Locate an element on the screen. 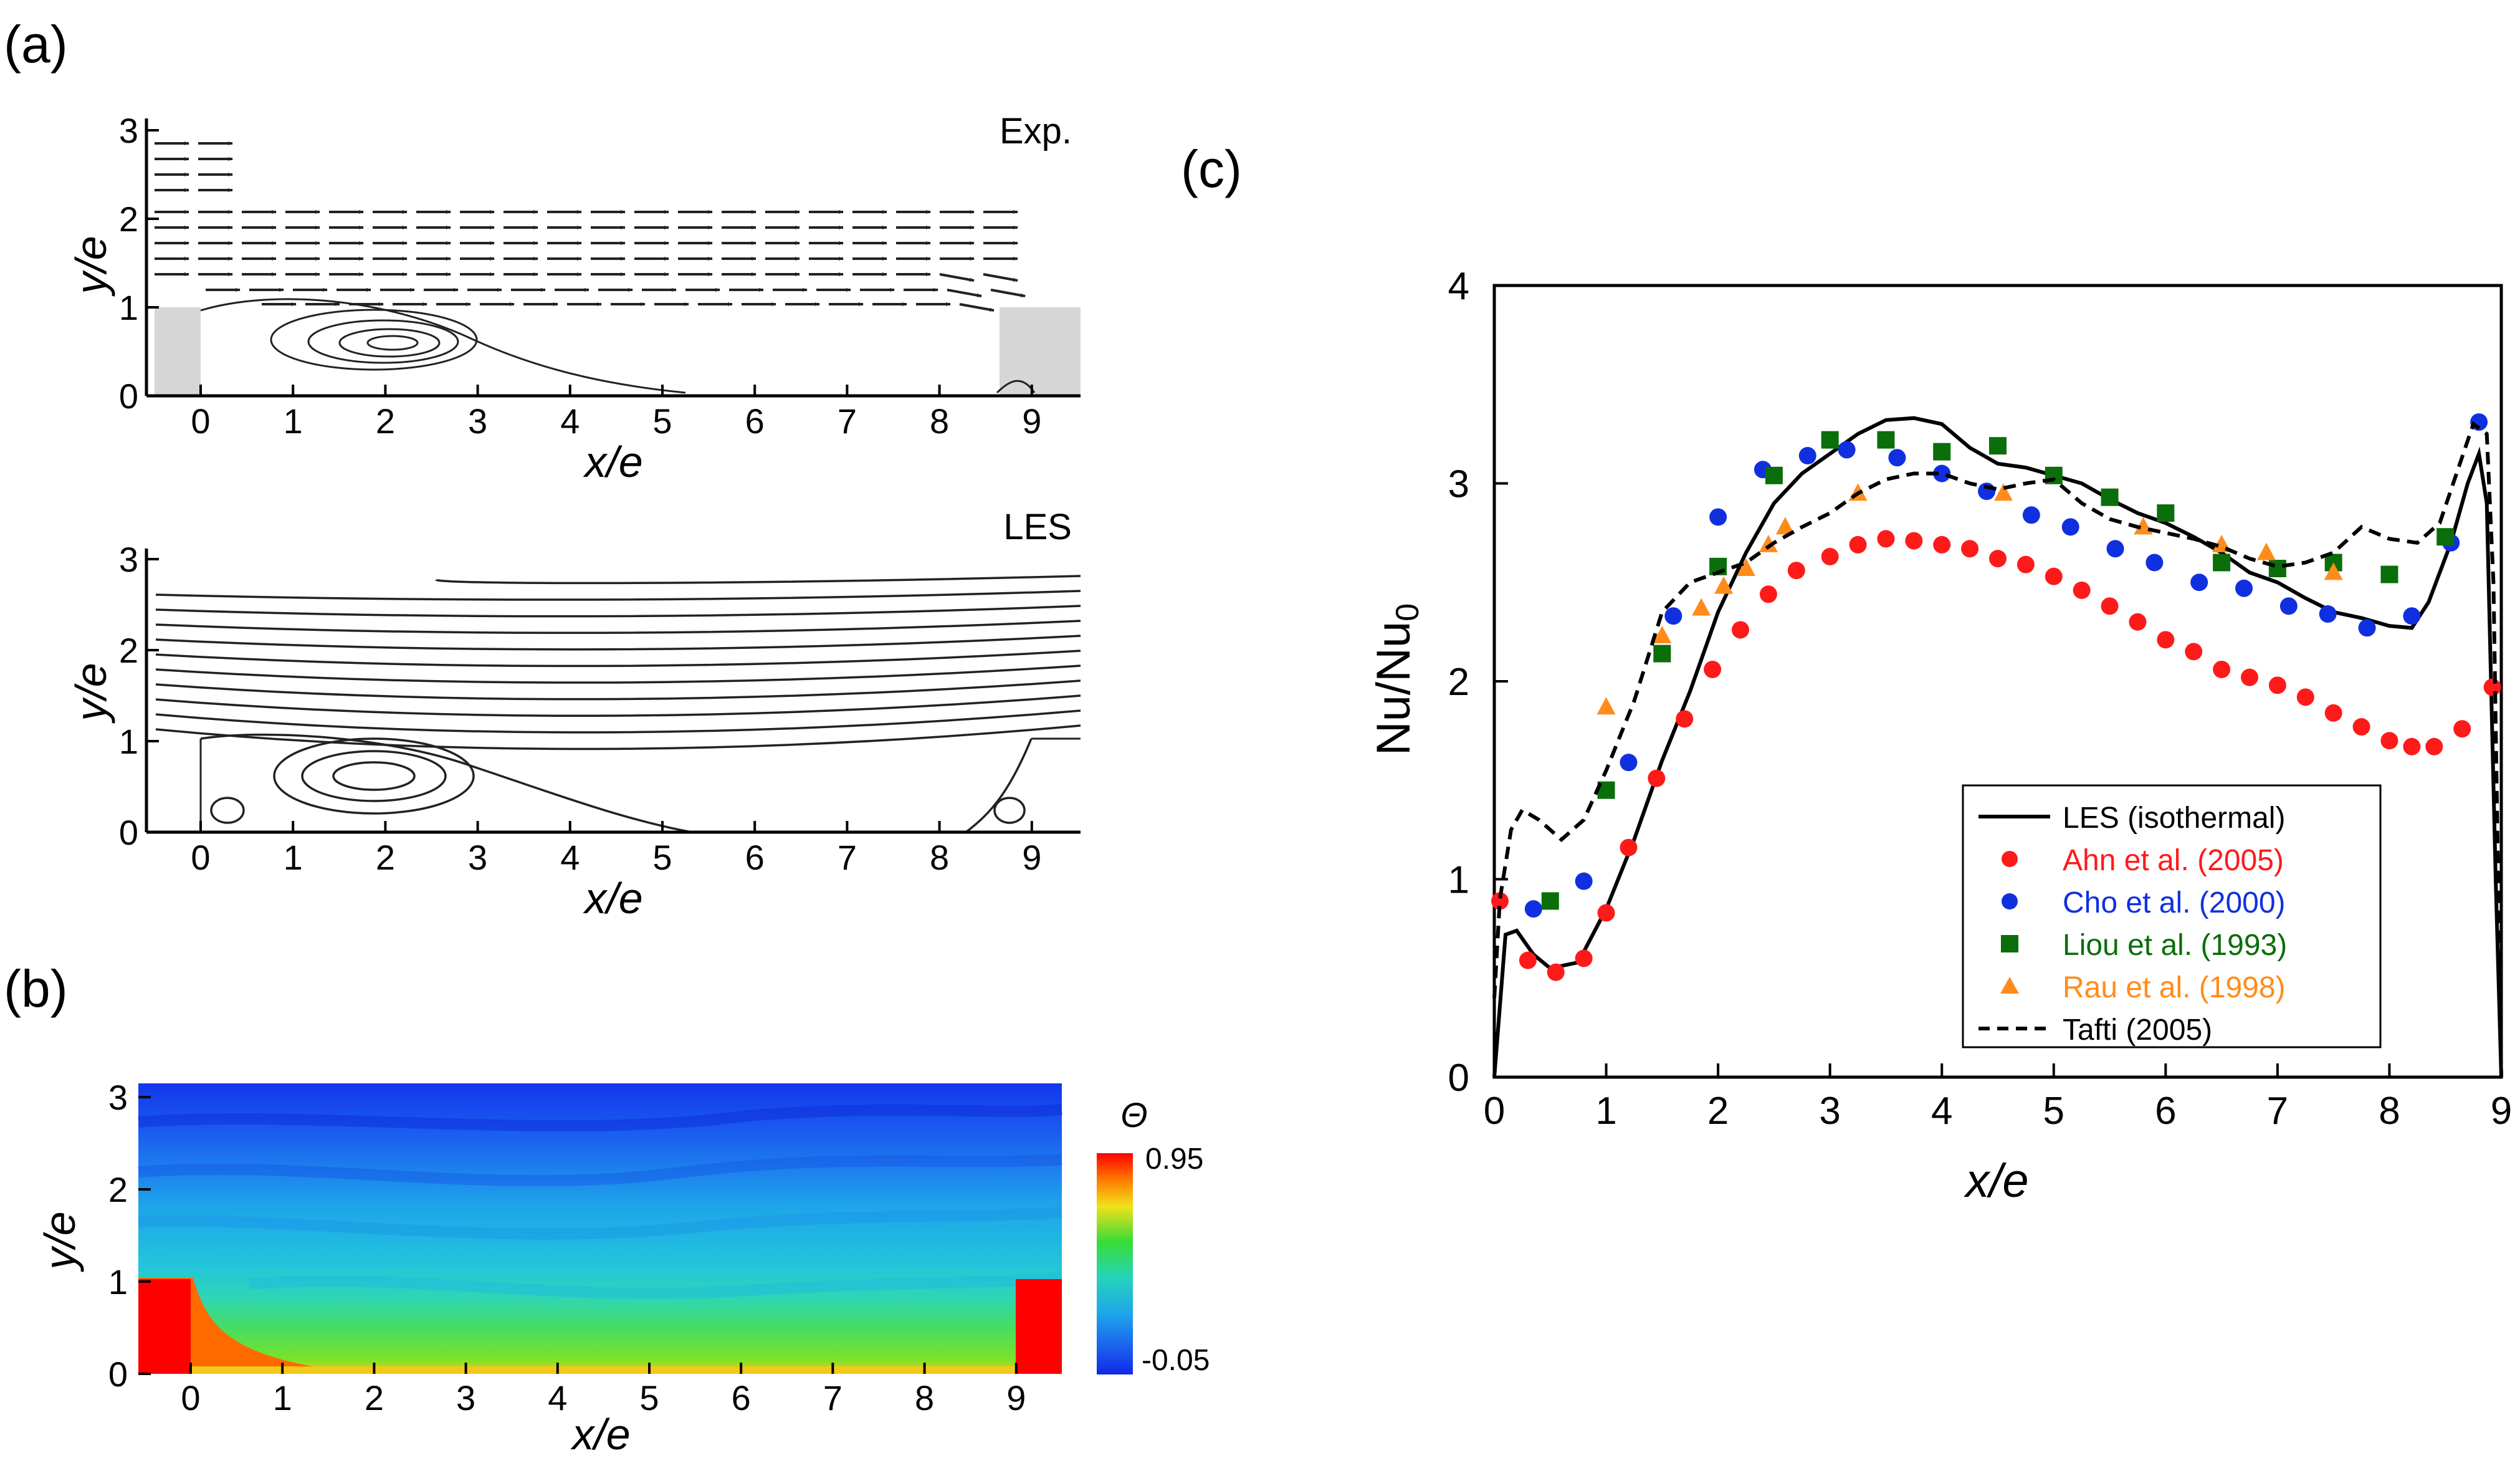 The height and width of the screenshot is (1458, 2520). panel-a-exp: 0 1 2 3 0 1 2 3 4 5 6 7 8 9 Exp. x/e y/e is located at coordinates (574, 298).